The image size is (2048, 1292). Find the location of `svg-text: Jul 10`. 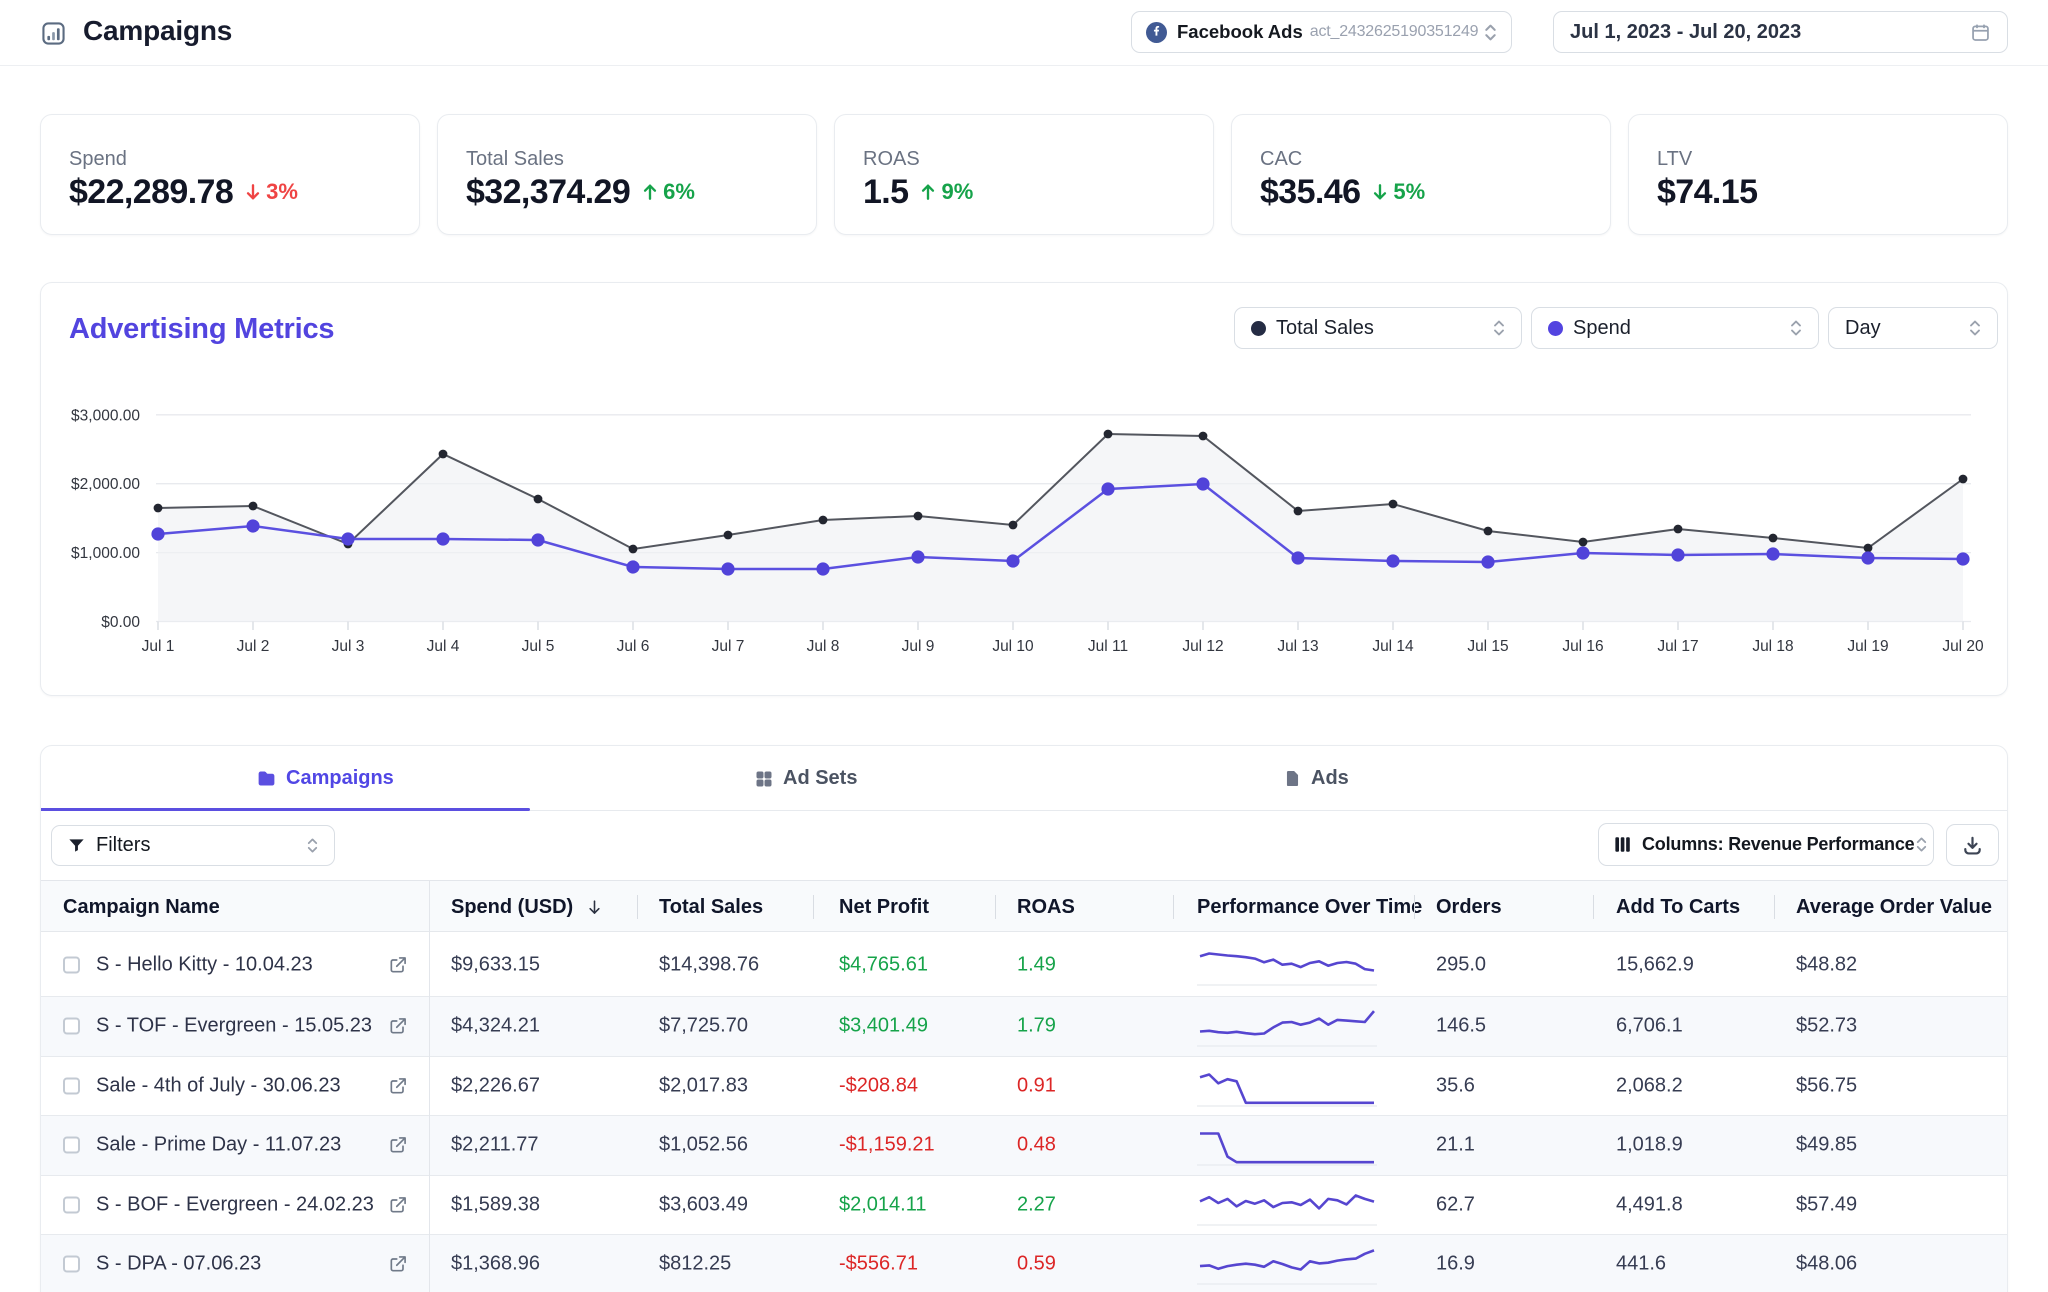

svg-text: Jul 10 is located at coordinates (1013, 646).